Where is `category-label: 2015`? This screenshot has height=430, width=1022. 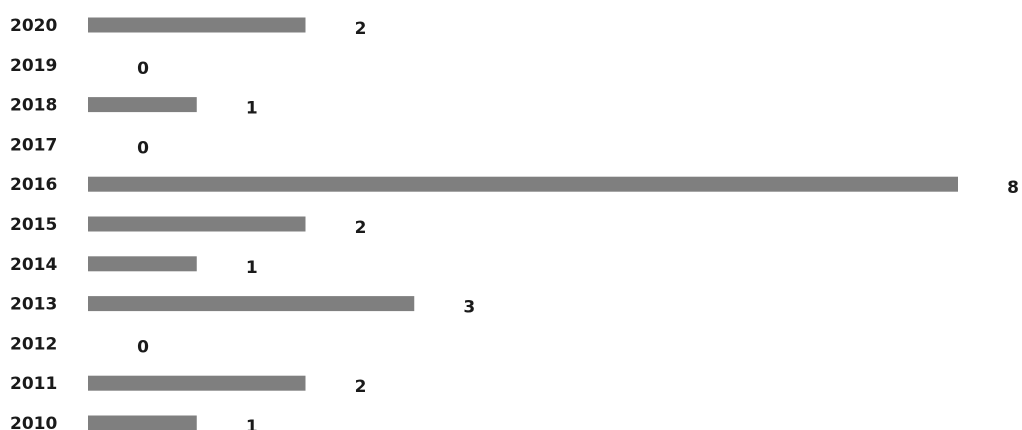 category-label: 2015 is located at coordinates (33, 225).